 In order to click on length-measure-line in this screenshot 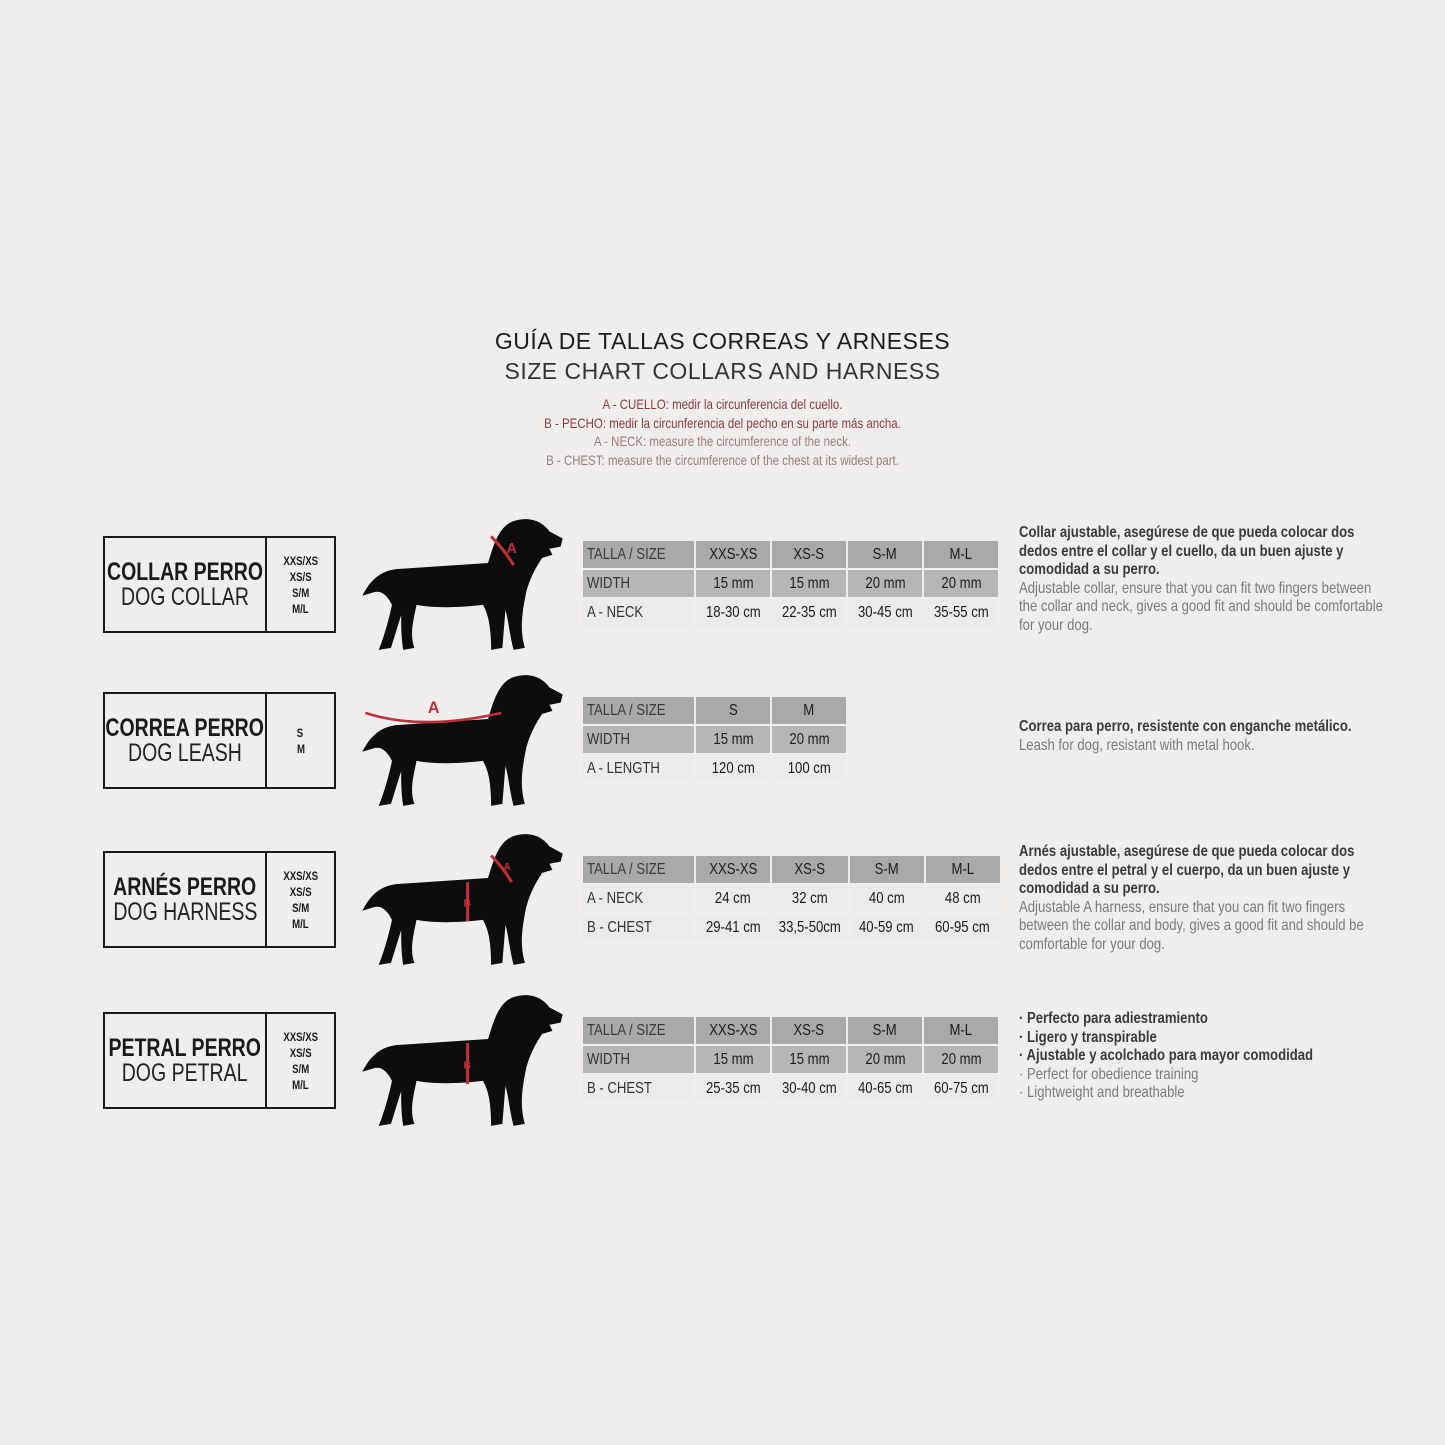, I will do `click(433, 717)`.